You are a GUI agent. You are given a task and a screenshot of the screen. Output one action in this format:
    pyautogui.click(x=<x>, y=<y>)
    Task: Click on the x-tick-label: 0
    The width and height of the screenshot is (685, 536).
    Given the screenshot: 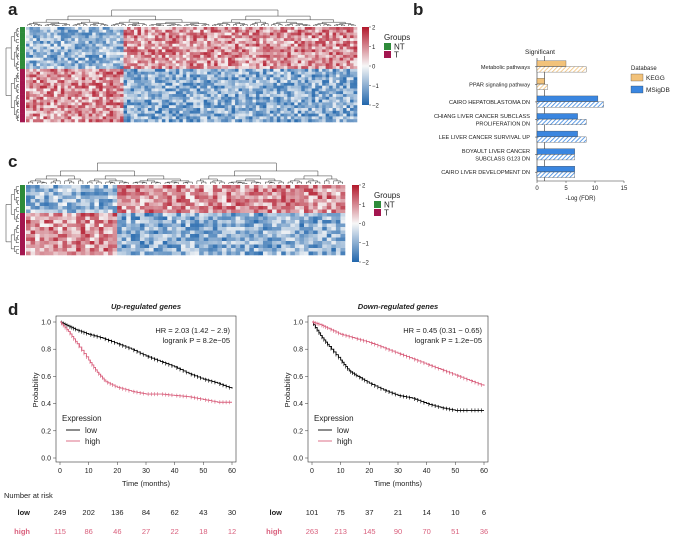 What is the action you would take?
    pyautogui.click(x=537, y=189)
    